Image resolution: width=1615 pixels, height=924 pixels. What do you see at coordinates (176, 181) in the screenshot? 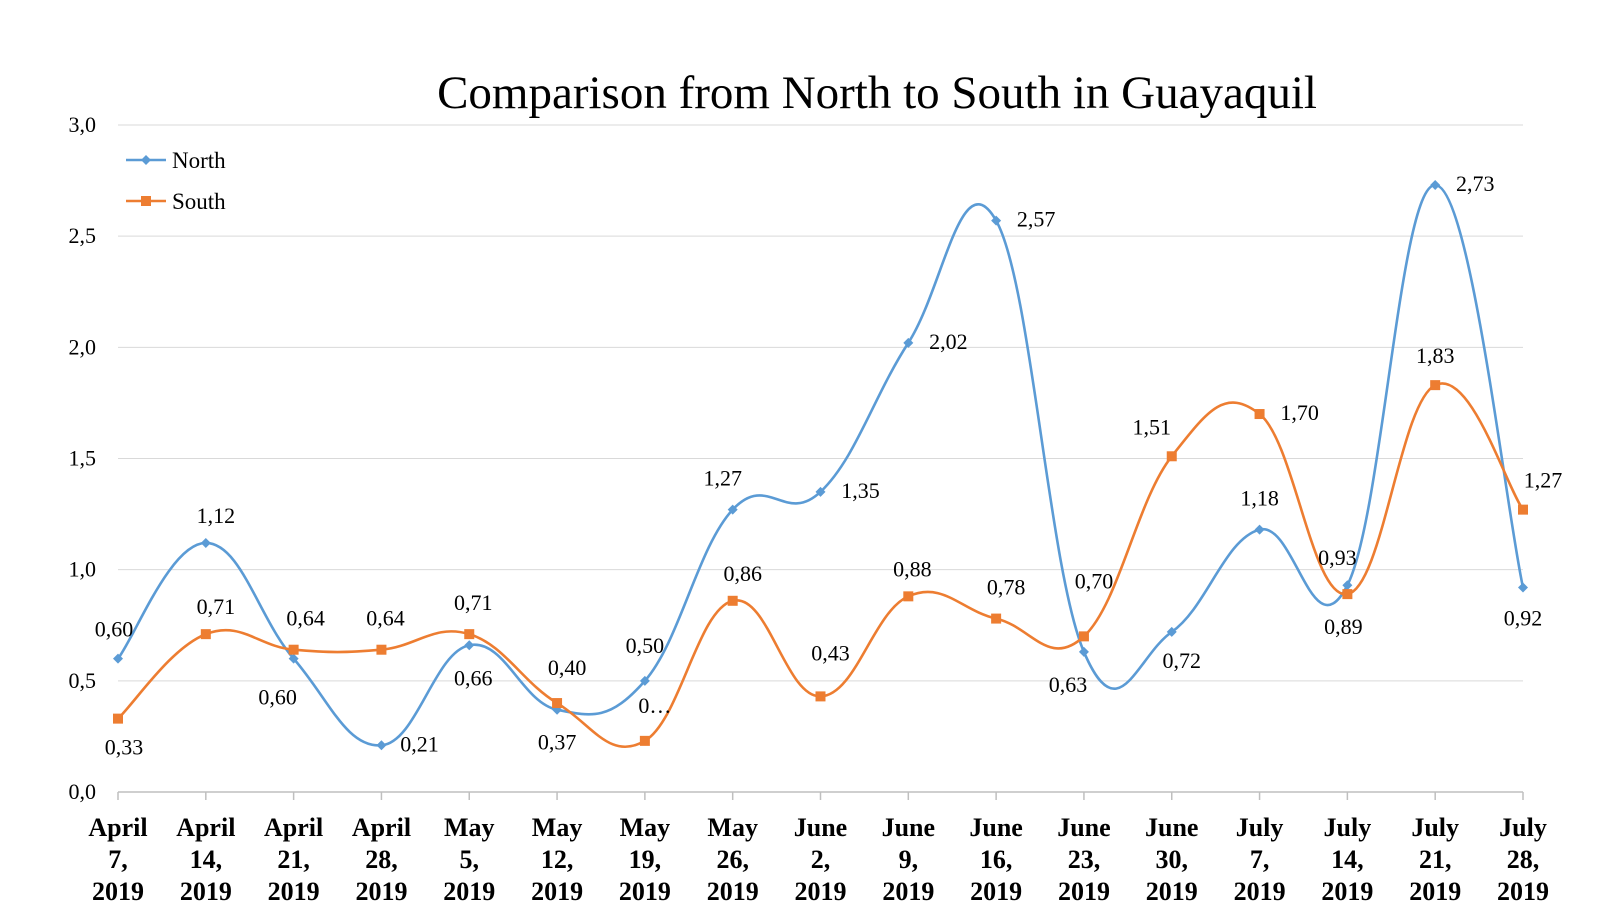
I see `legend: North South` at bounding box center [176, 181].